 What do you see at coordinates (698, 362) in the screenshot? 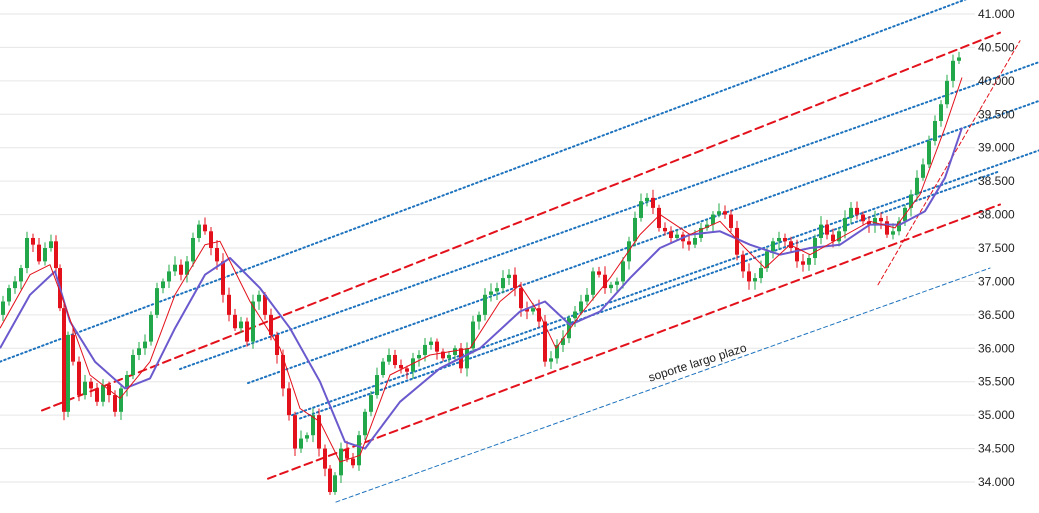
I see `annotations: soporte largo plazo` at bounding box center [698, 362].